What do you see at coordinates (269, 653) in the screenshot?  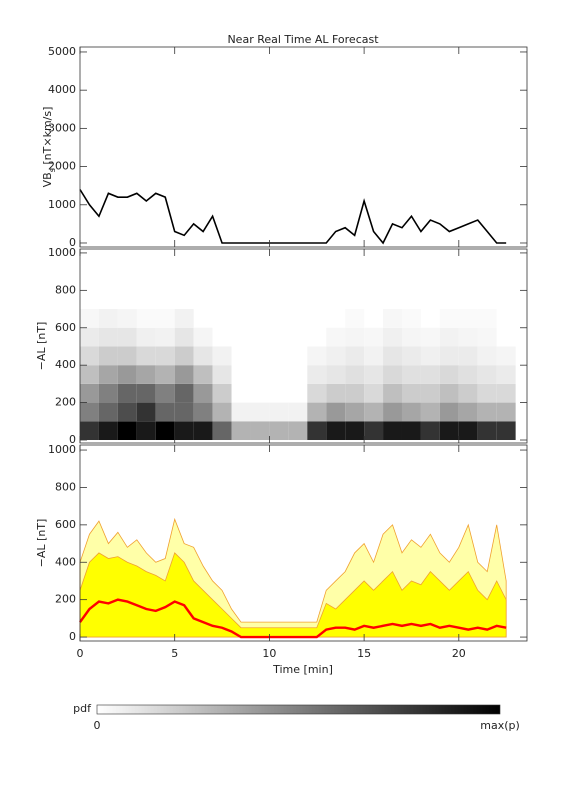 I see `x-tick-label: 10` at bounding box center [269, 653].